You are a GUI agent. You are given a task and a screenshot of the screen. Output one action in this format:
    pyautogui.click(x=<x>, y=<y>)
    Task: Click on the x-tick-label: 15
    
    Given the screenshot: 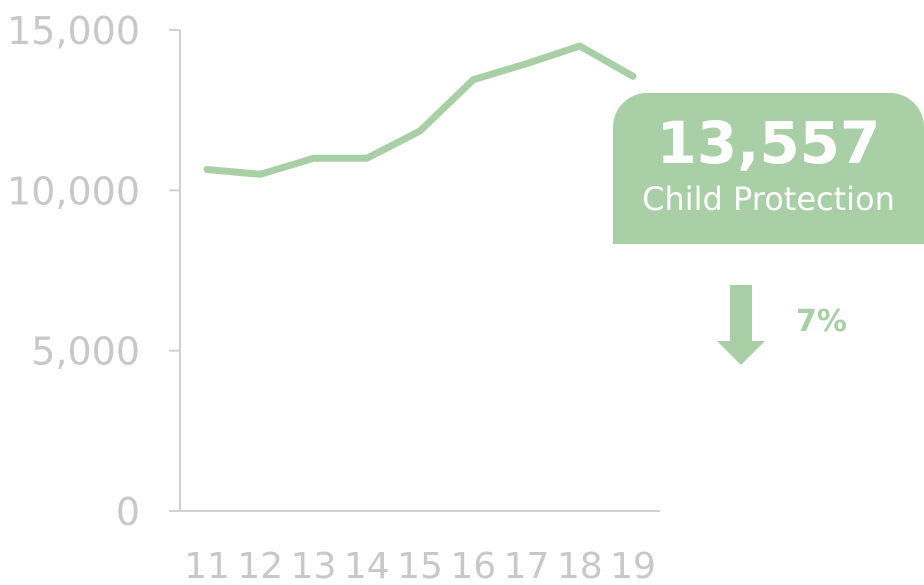 What is the action you would take?
    pyautogui.click(x=420, y=565)
    